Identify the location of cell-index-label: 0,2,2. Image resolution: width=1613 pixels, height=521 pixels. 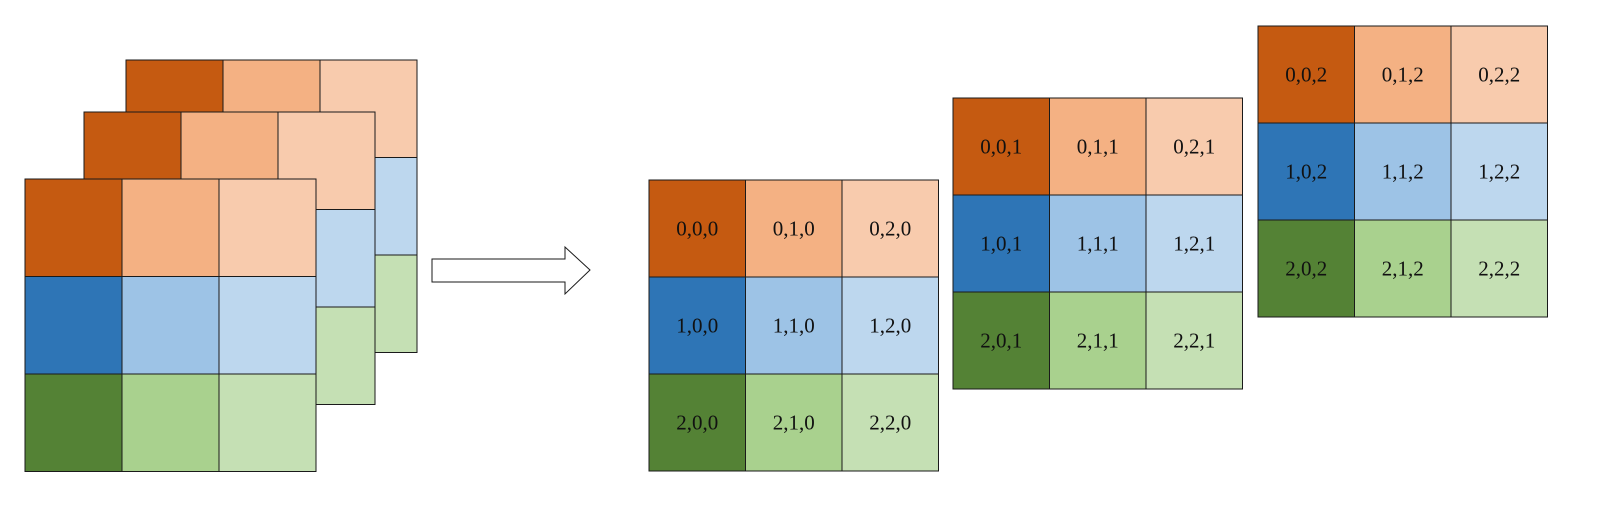
(1499, 75).